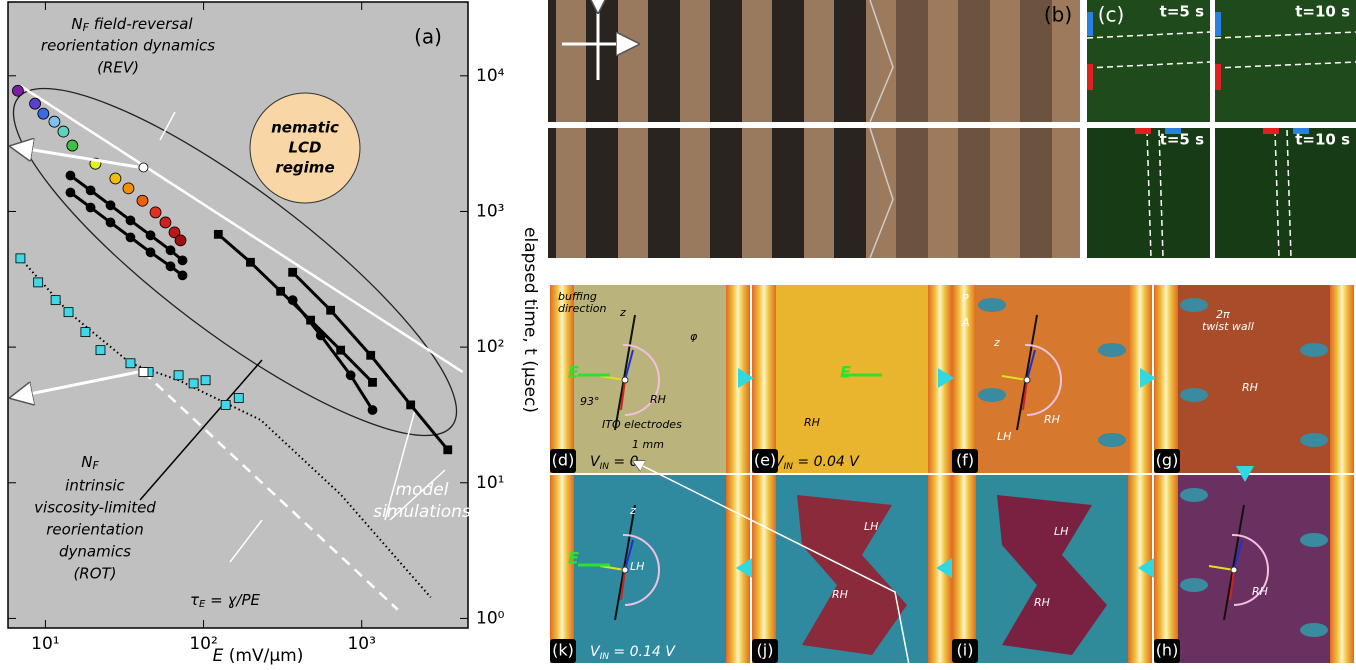 Image resolution: width=1356 pixels, height=670 pixels. What do you see at coordinates (965, 322) in the screenshot?
I see `panel-text: A` at bounding box center [965, 322].